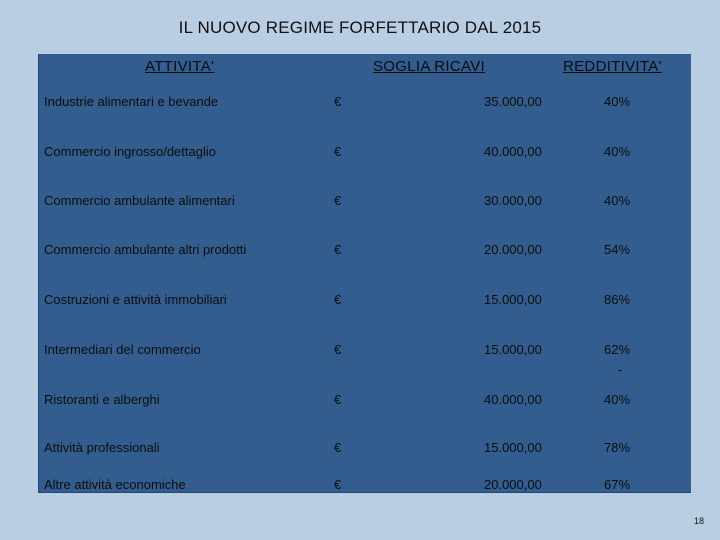 The image size is (720, 540). I want to click on slide-title: IL NUOVO REGIME FORFETTARIO DAL 2015, so click(360, 27).